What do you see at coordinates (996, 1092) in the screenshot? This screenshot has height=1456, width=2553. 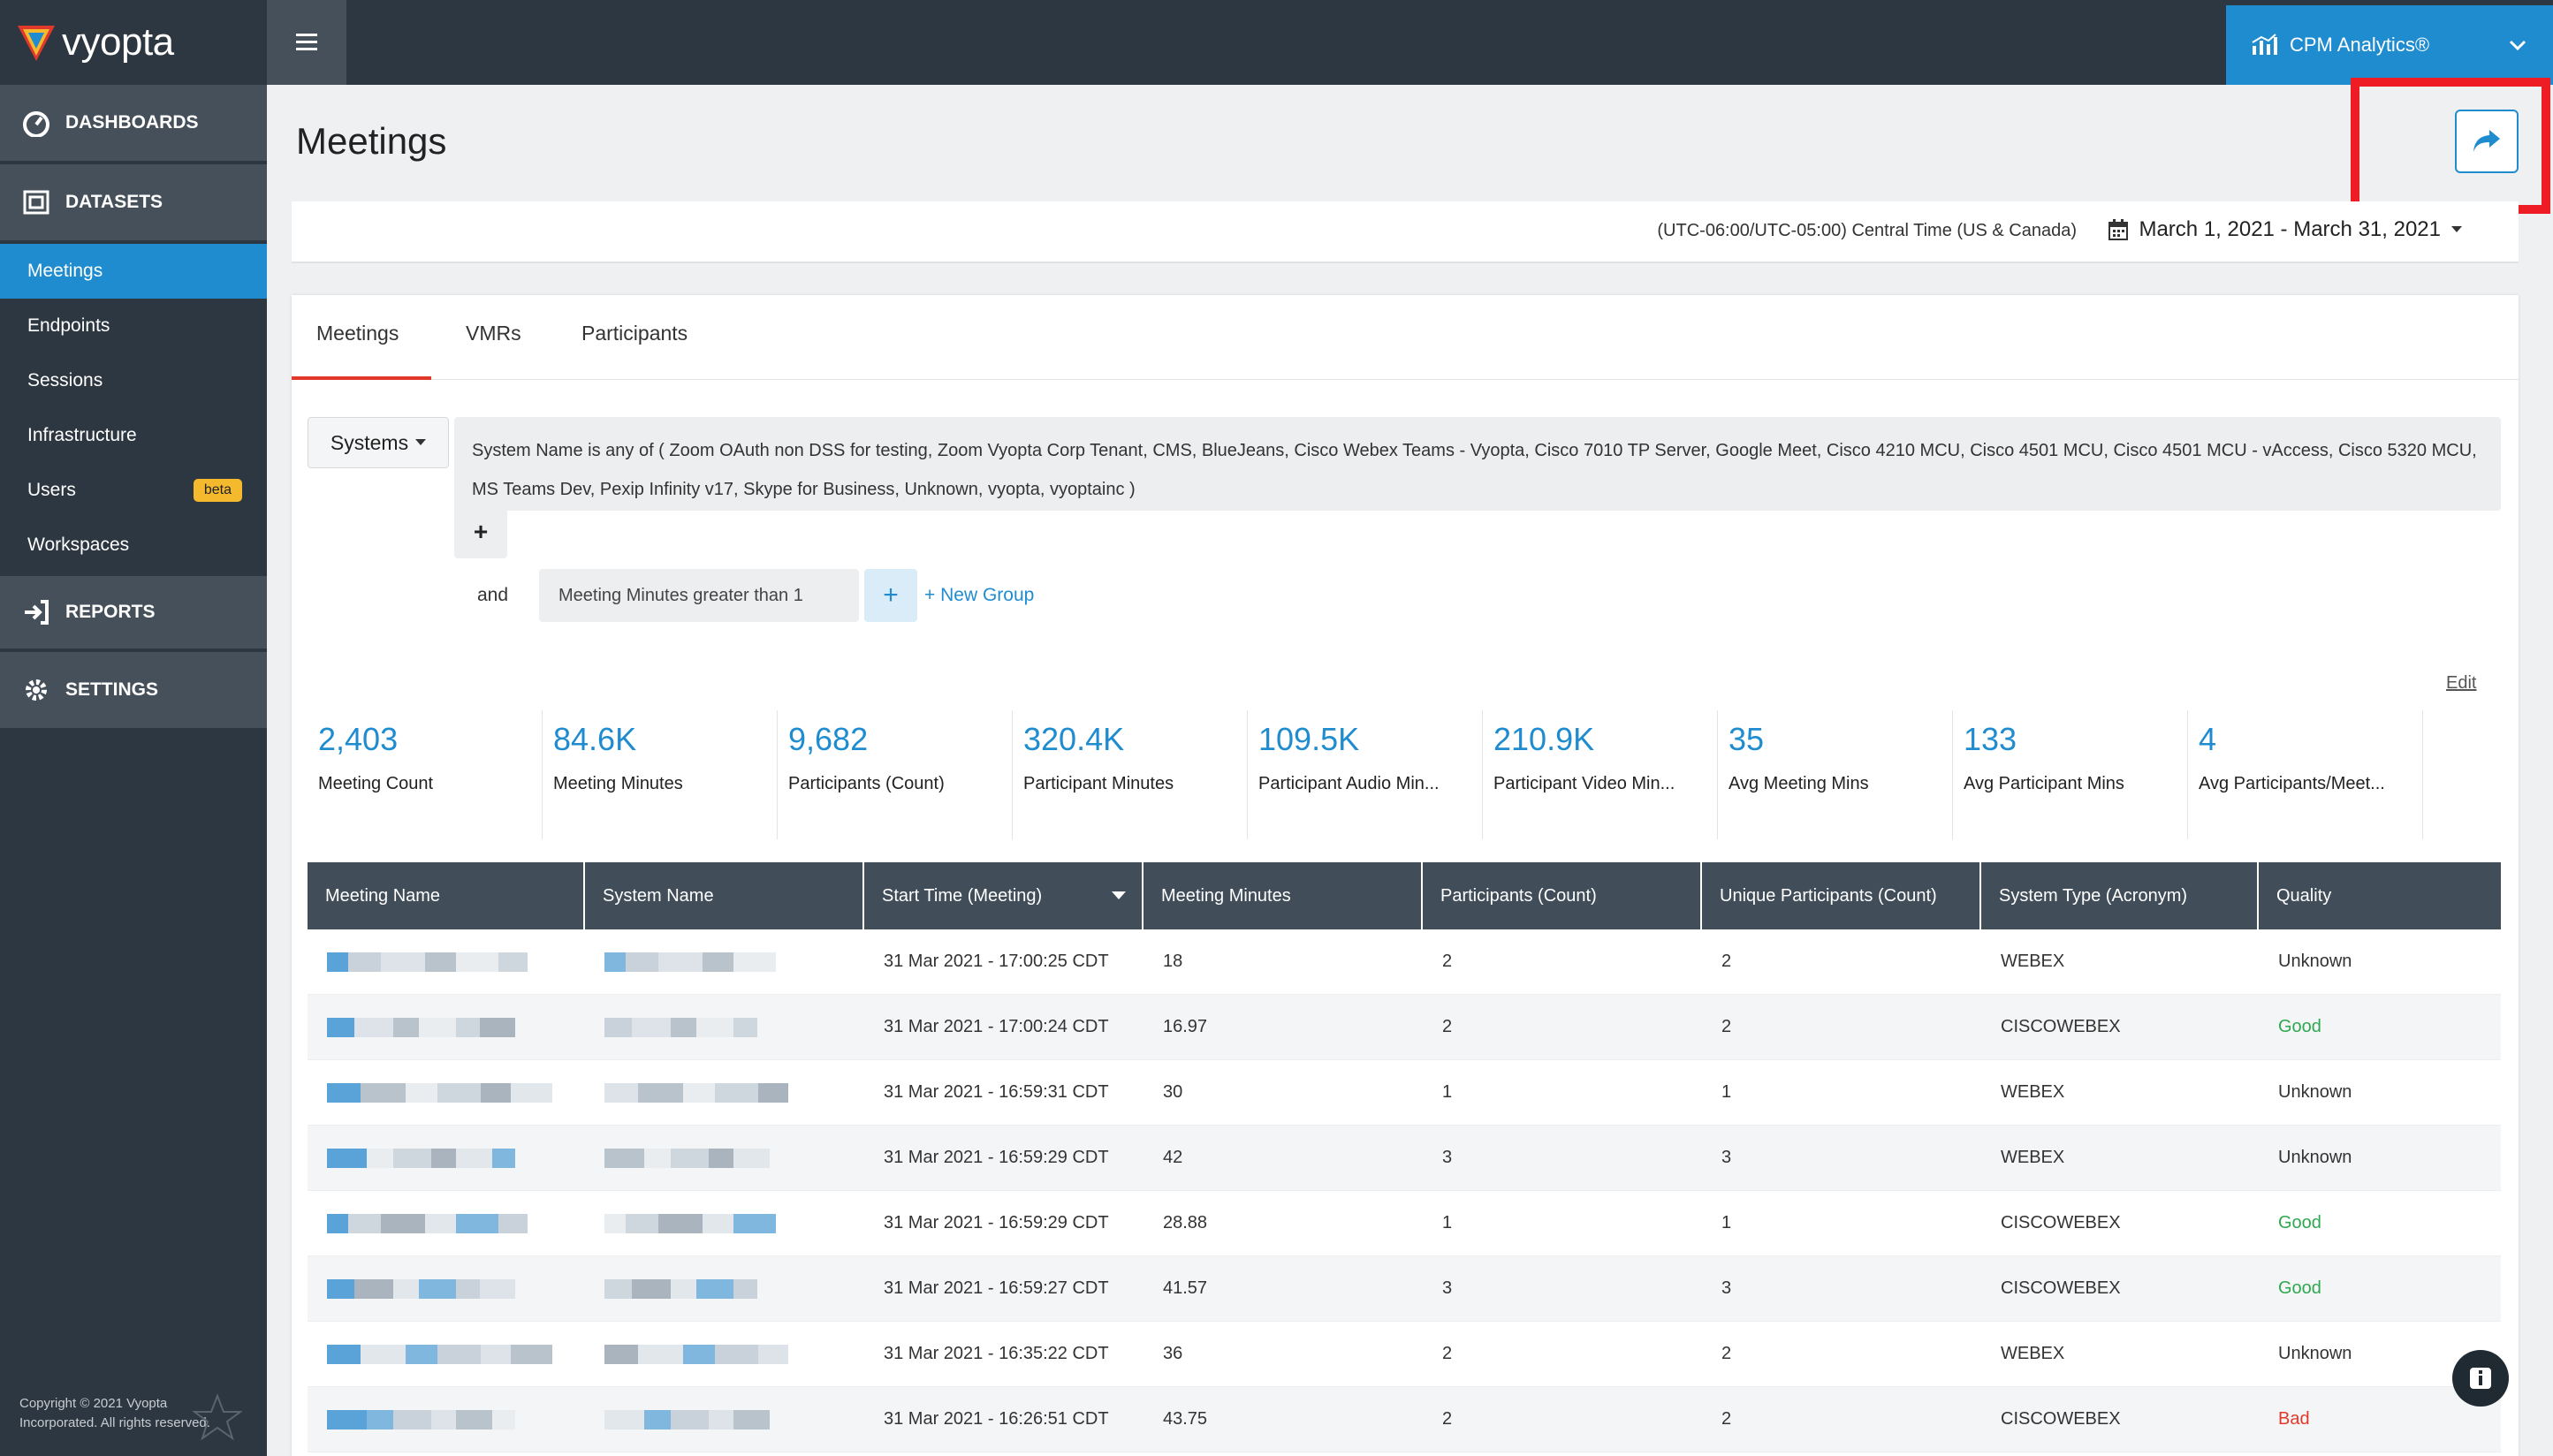 I see `cell-start: 31 Mar 2021 - 16:59:31 CDT` at bounding box center [996, 1092].